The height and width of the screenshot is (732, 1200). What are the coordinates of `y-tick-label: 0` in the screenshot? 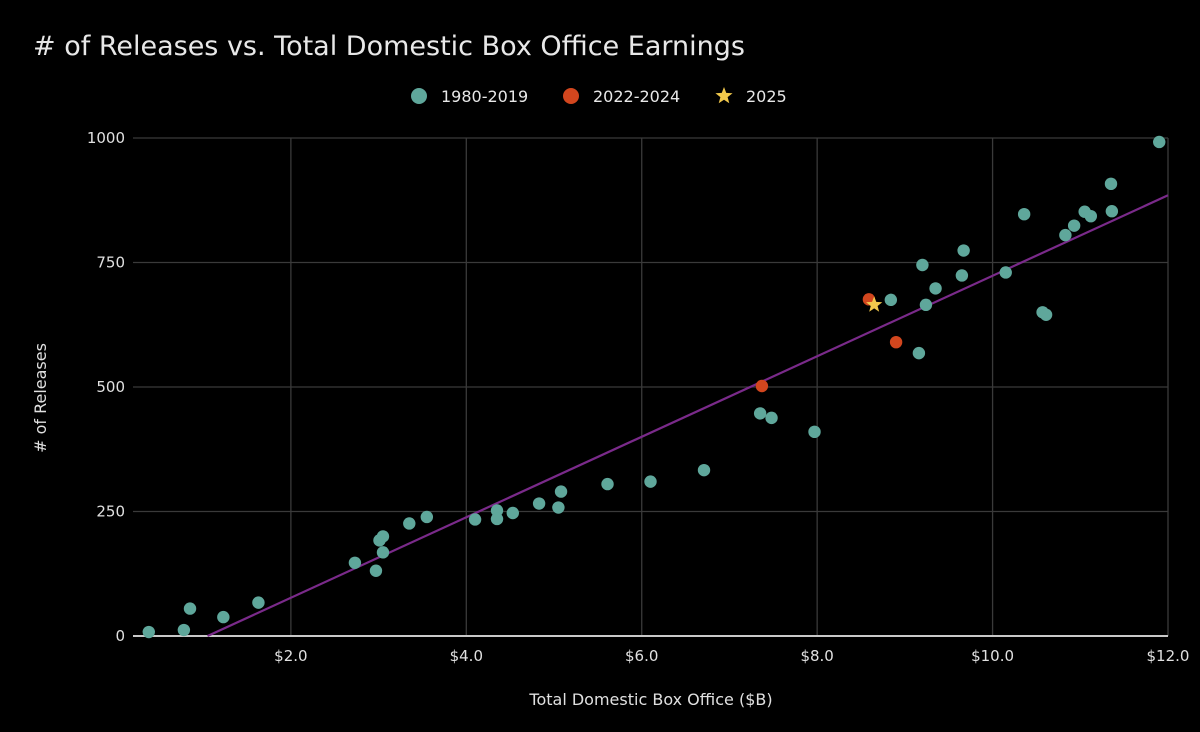 It's located at (120, 636).